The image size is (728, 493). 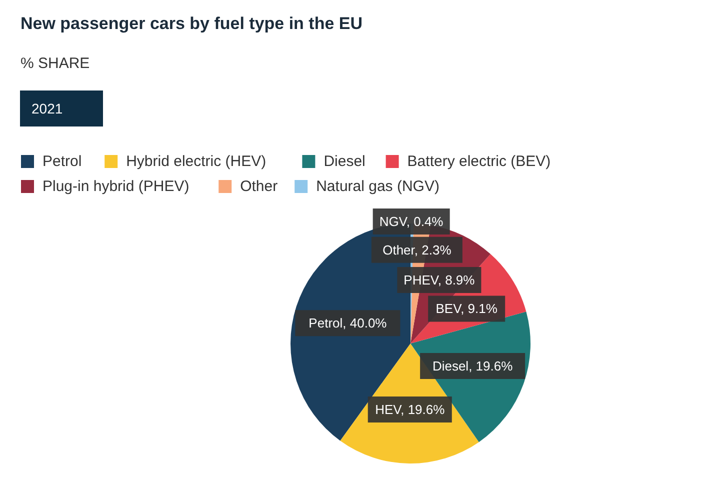 I want to click on data-label: Other, 2.3%, so click(x=417, y=250).